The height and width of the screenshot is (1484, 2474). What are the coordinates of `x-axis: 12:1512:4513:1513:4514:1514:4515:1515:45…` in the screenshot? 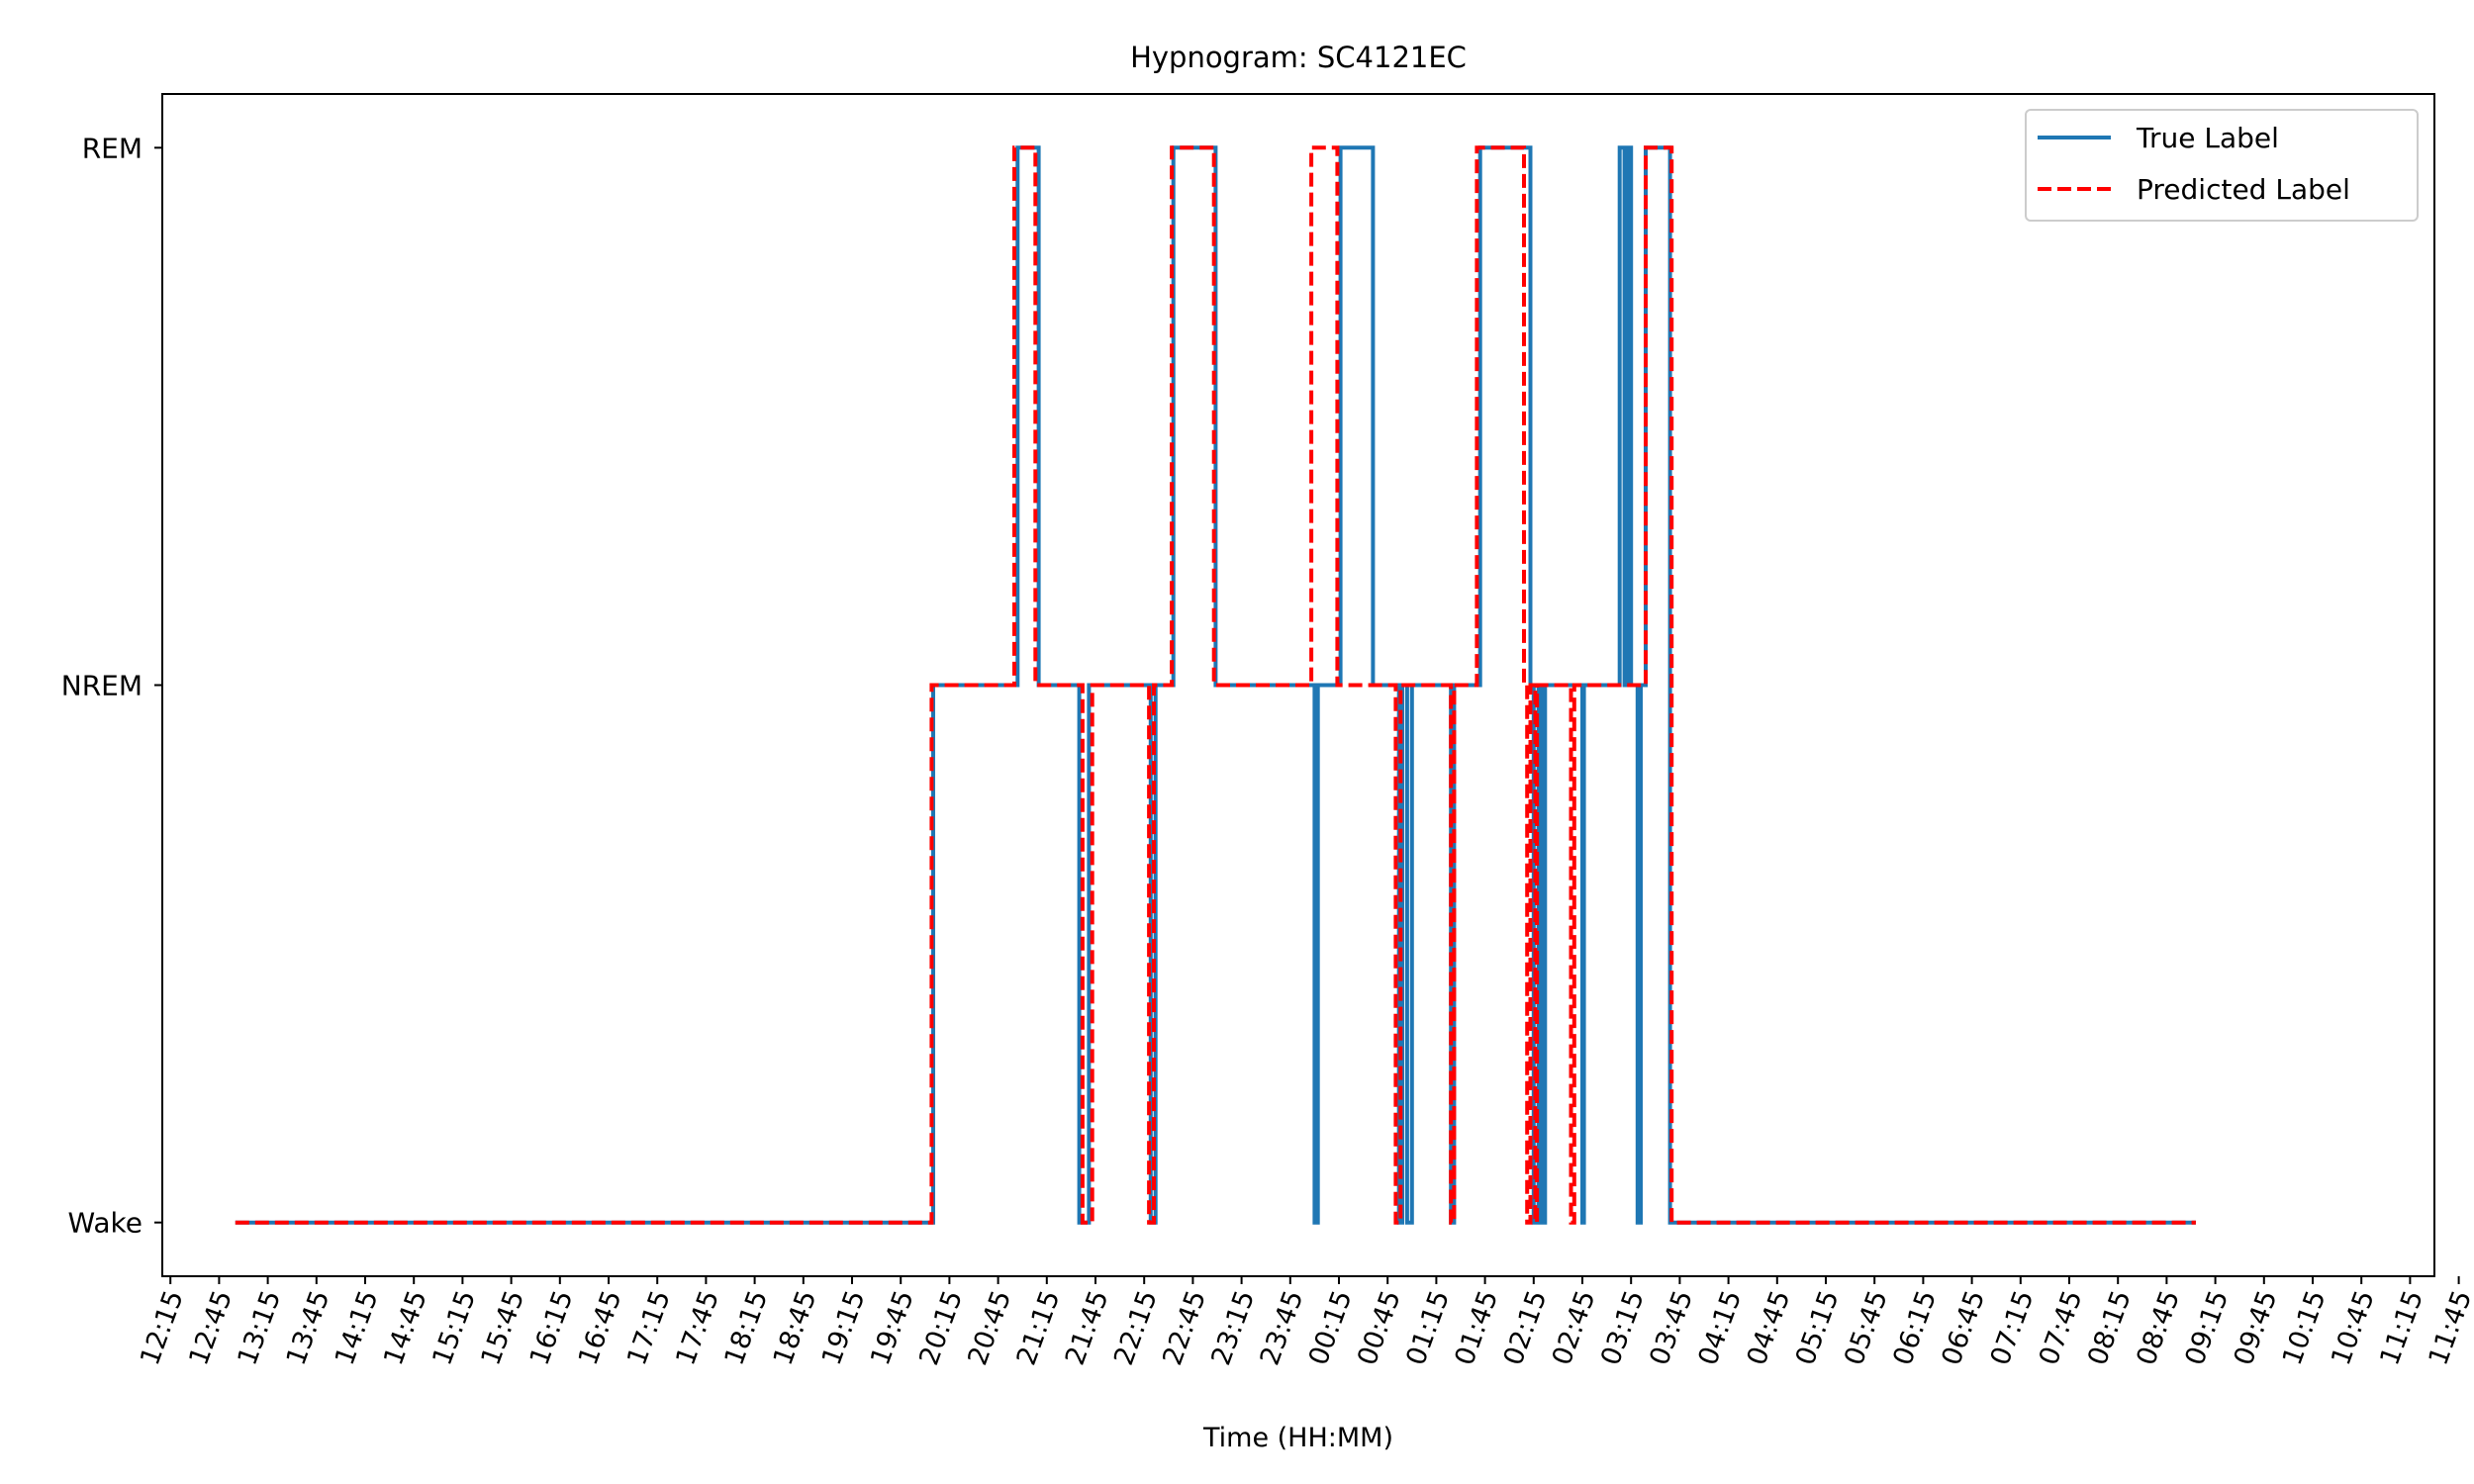 It's located at (1305, 1322).